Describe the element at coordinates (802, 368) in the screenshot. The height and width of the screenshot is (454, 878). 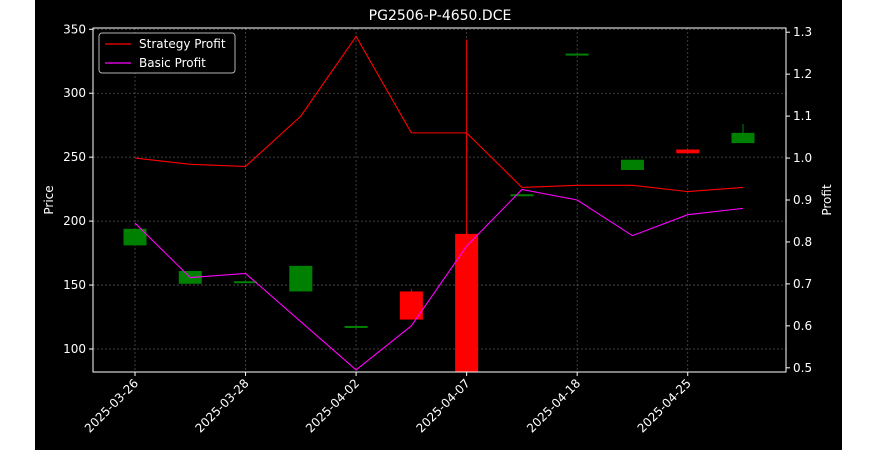
I see `y-tick-label-right: 0.5` at that location.